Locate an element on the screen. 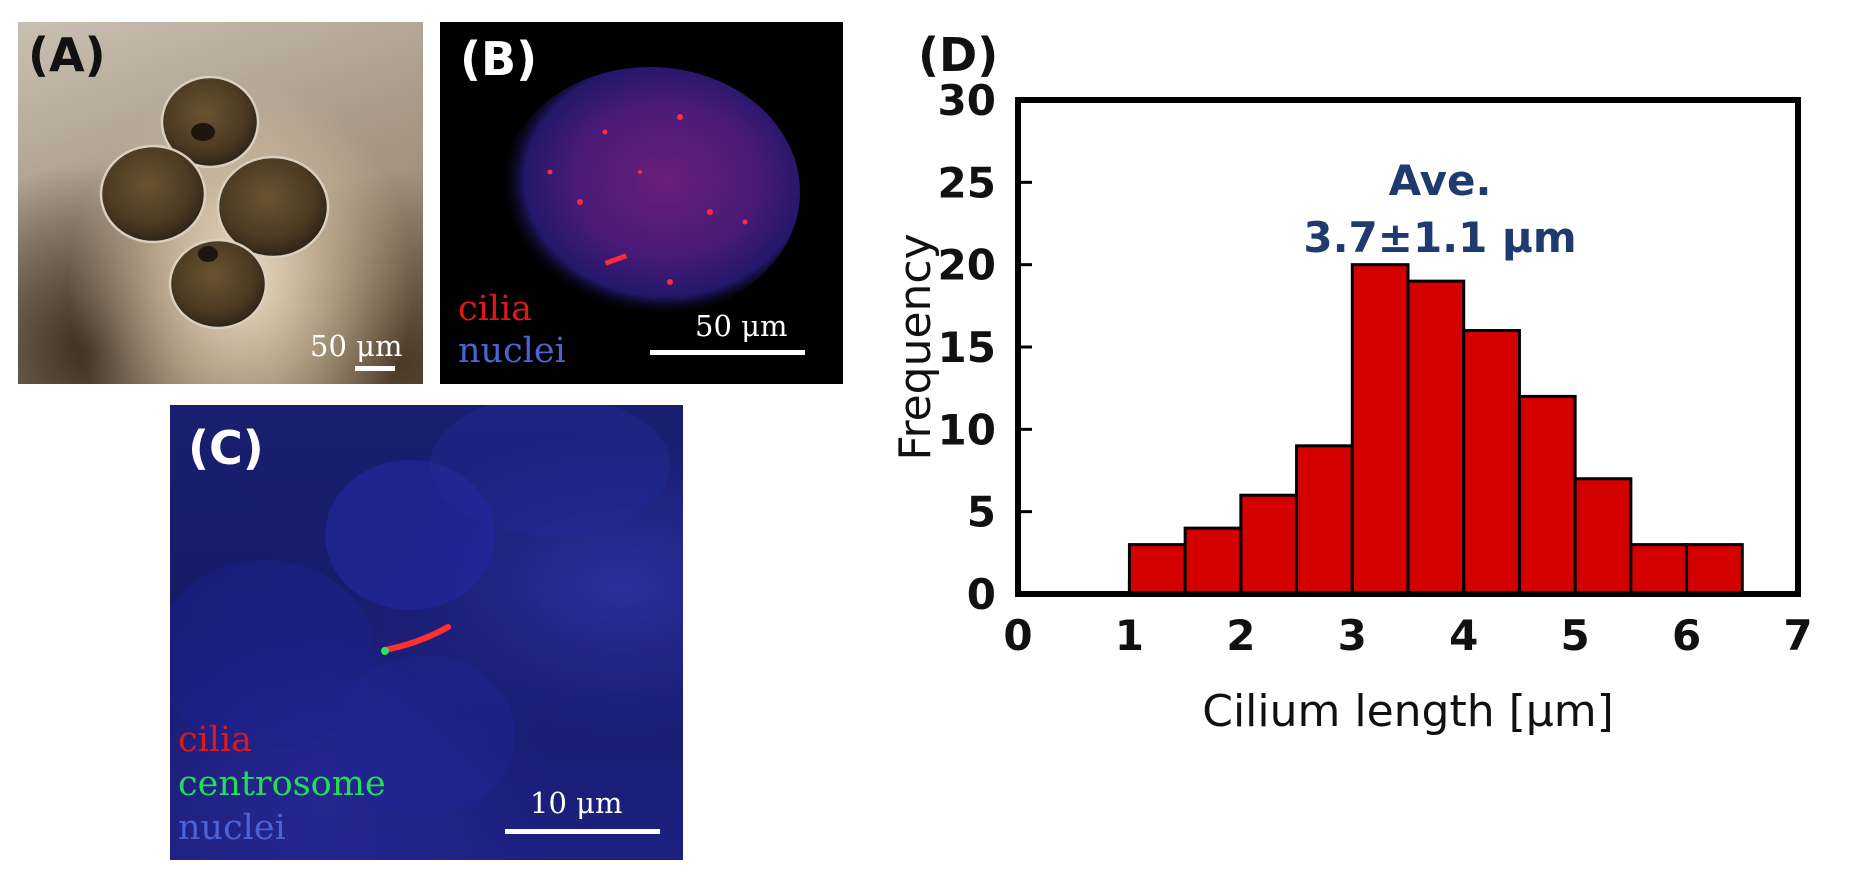 The image size is (1870, 880). panel-c-legend-nuclei: nuclei is located at coordinates (232, 828).